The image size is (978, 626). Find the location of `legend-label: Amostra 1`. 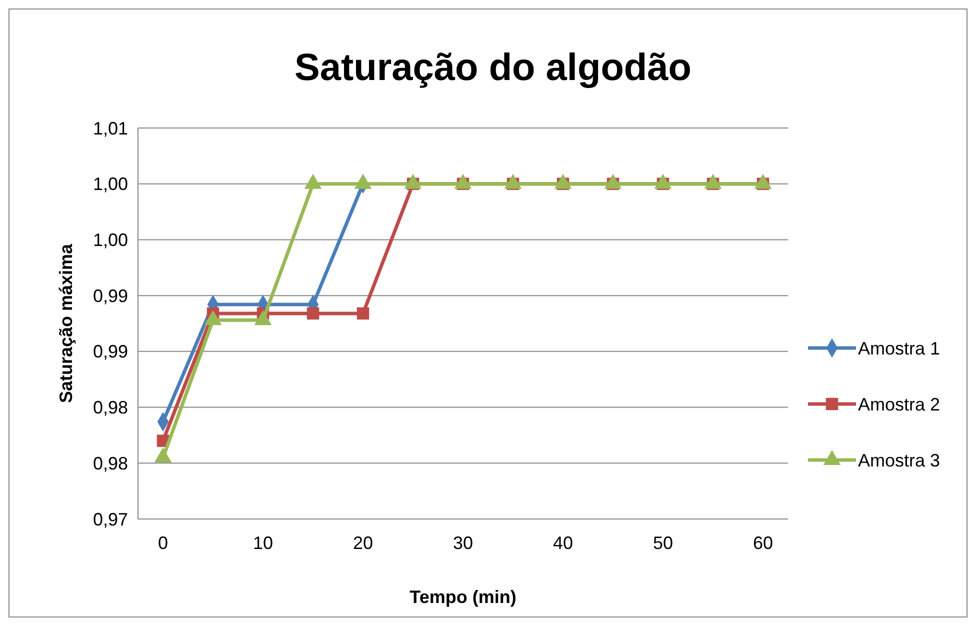

legend-label: Amostra 1 is located at coordinates (899, 348).